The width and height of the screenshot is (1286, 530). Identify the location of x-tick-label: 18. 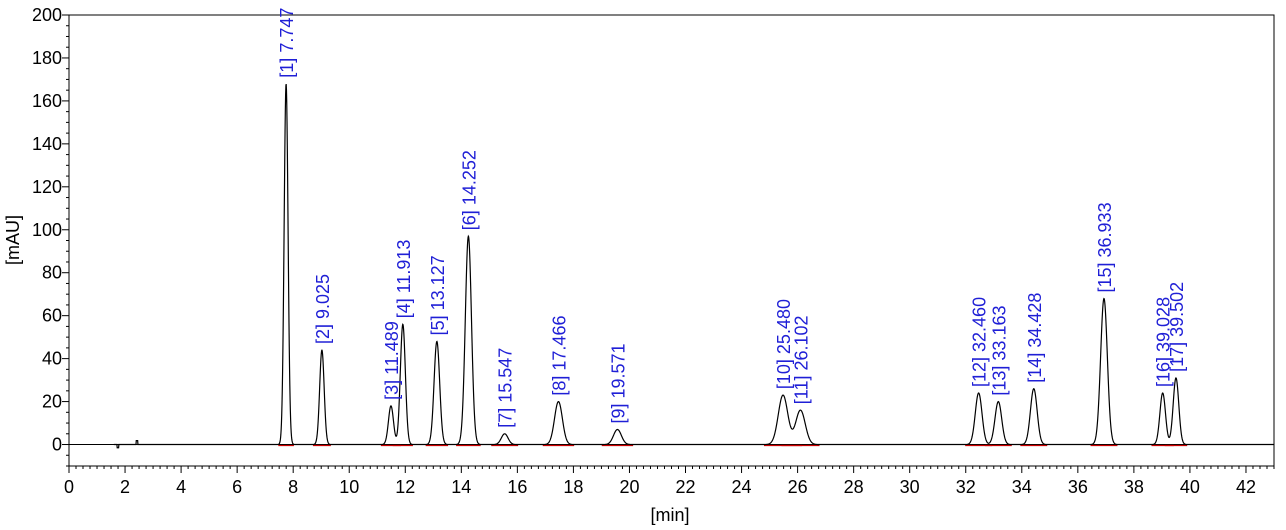
(573, 487).